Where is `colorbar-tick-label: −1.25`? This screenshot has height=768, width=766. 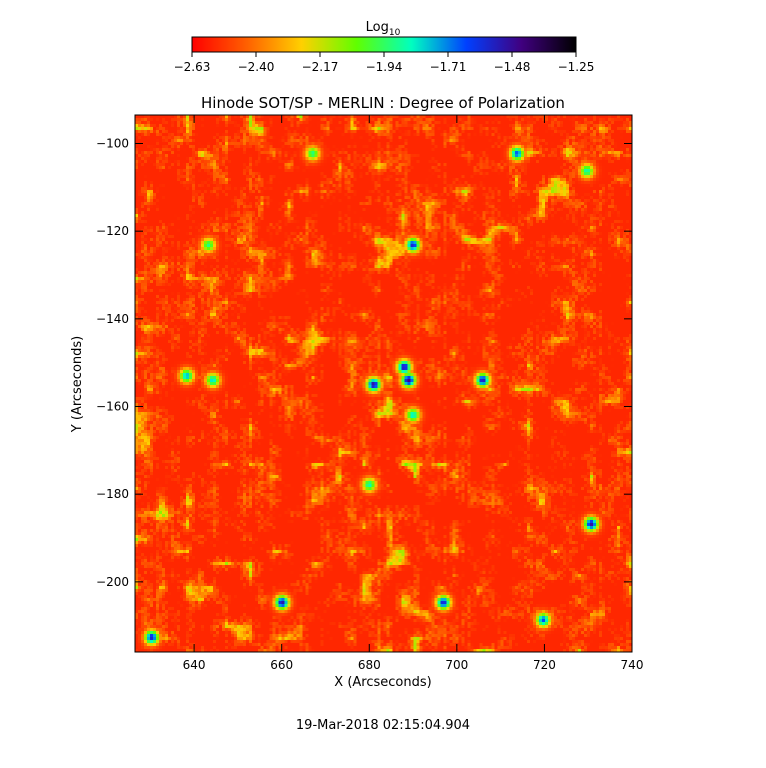 colorbar-tick-label: −1.25 is located at coordinates (576, 67).